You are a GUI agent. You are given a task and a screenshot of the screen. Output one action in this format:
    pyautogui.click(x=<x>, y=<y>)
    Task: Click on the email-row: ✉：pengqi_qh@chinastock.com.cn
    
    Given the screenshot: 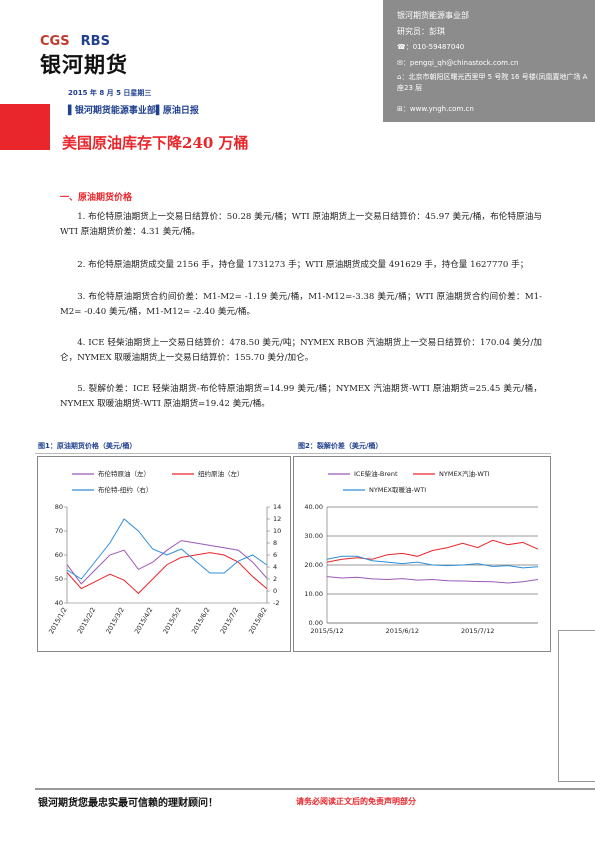 What is the action you would take?
    pyautogui.click(x=458, y=63)
    